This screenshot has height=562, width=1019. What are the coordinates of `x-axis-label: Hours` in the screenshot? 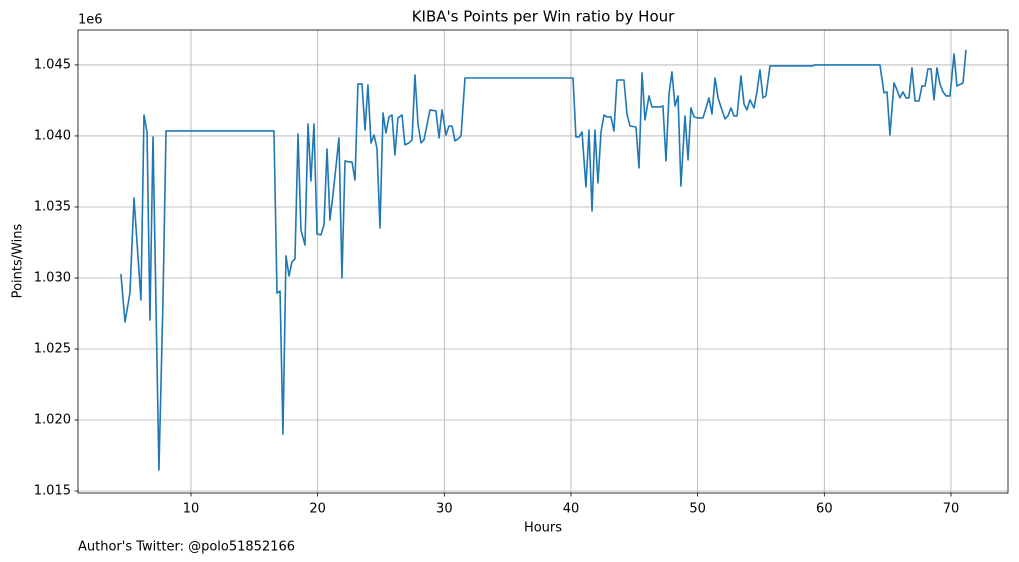 It's located at (543, 528).